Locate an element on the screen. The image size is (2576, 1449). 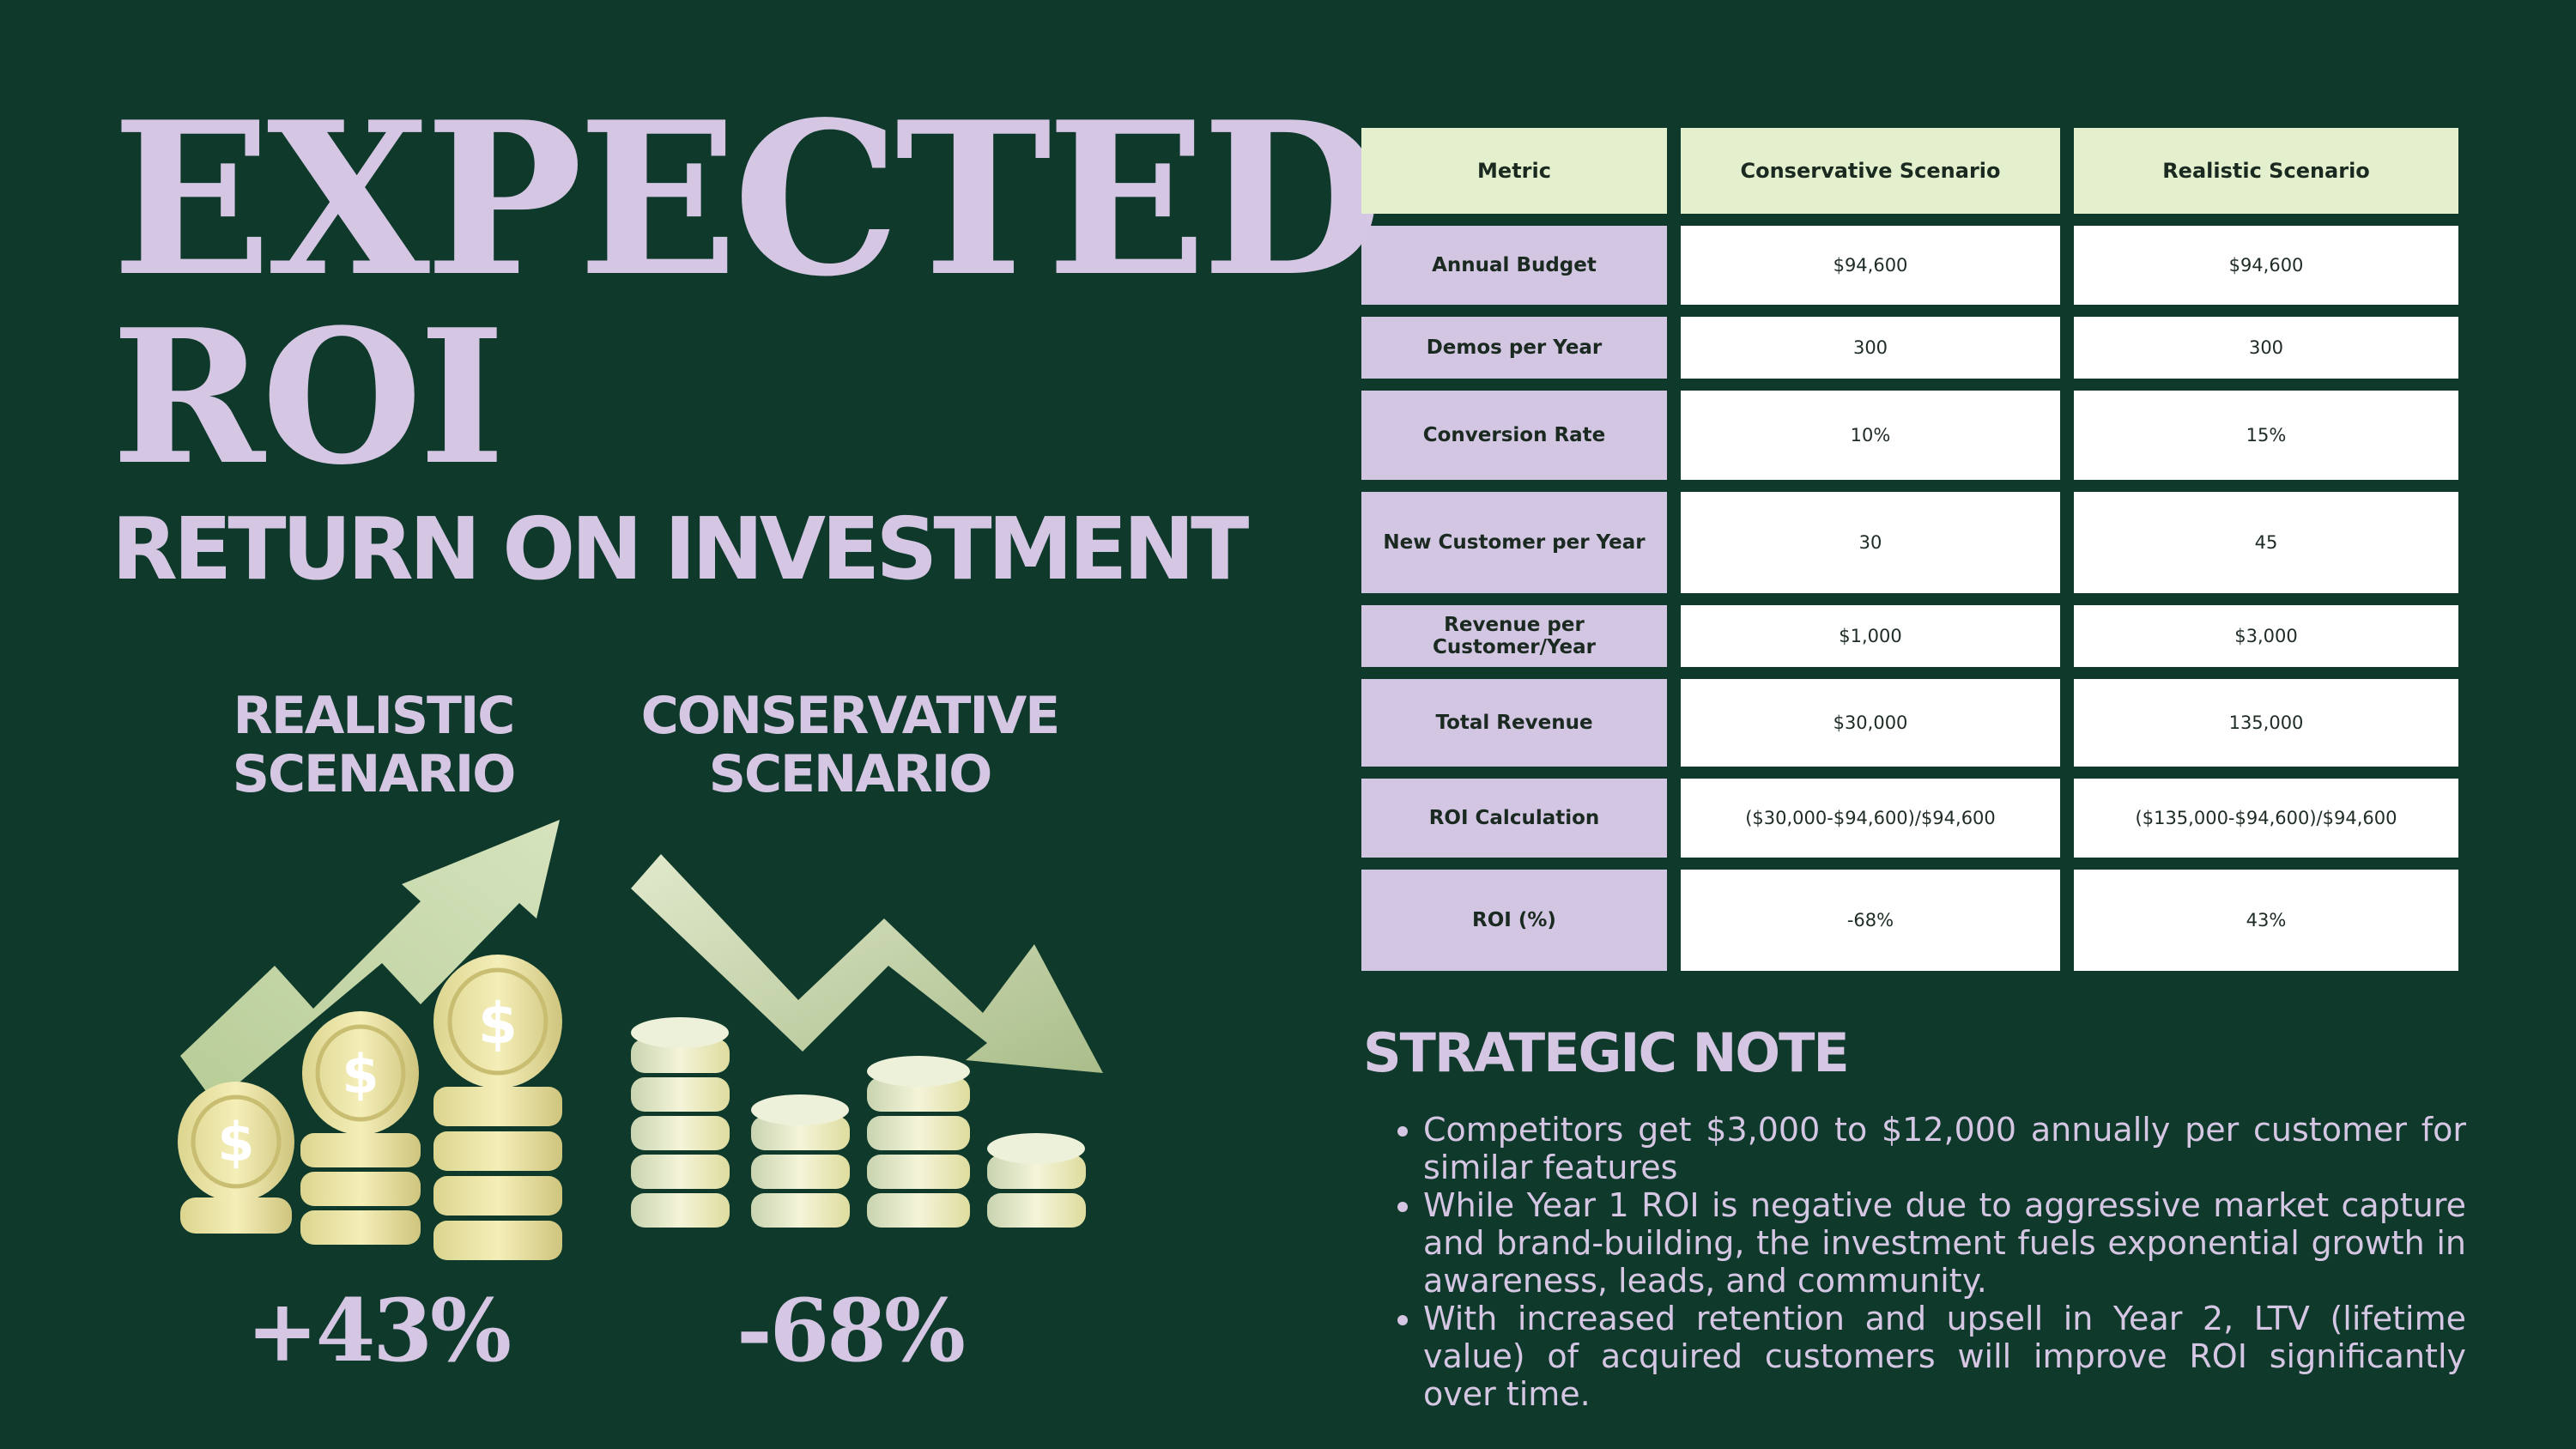
realistic-cell: $94,600 is located at coordinates (2266, 265).